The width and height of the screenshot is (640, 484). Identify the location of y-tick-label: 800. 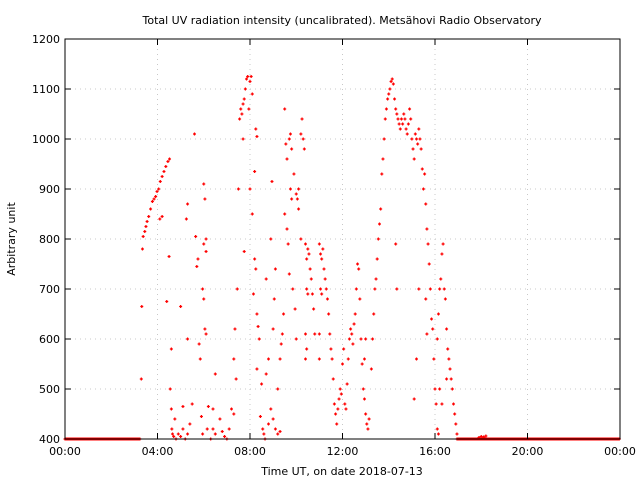
(49, 239).